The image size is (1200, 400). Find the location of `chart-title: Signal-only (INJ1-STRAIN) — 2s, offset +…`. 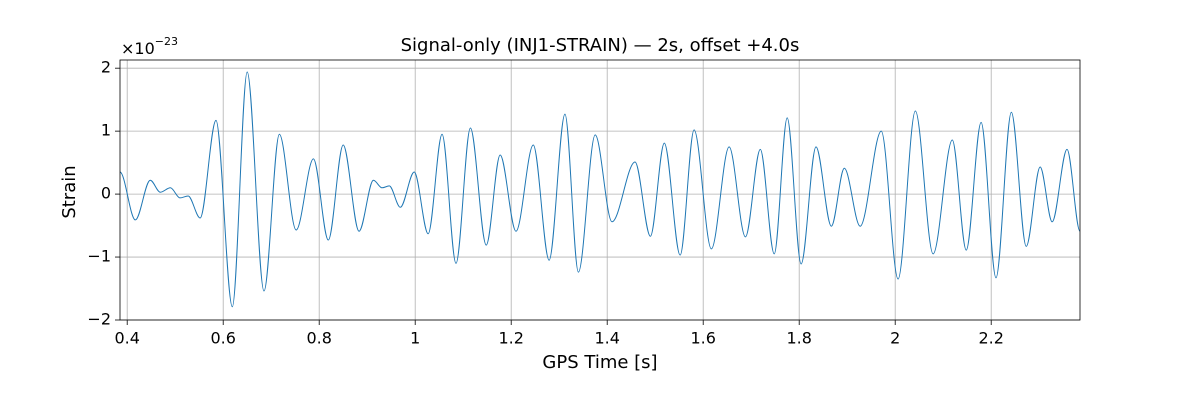

chart-title: Signal-only (INJ1-STRAIN) — 2s, offset +… is located at coordinates (600, 45).